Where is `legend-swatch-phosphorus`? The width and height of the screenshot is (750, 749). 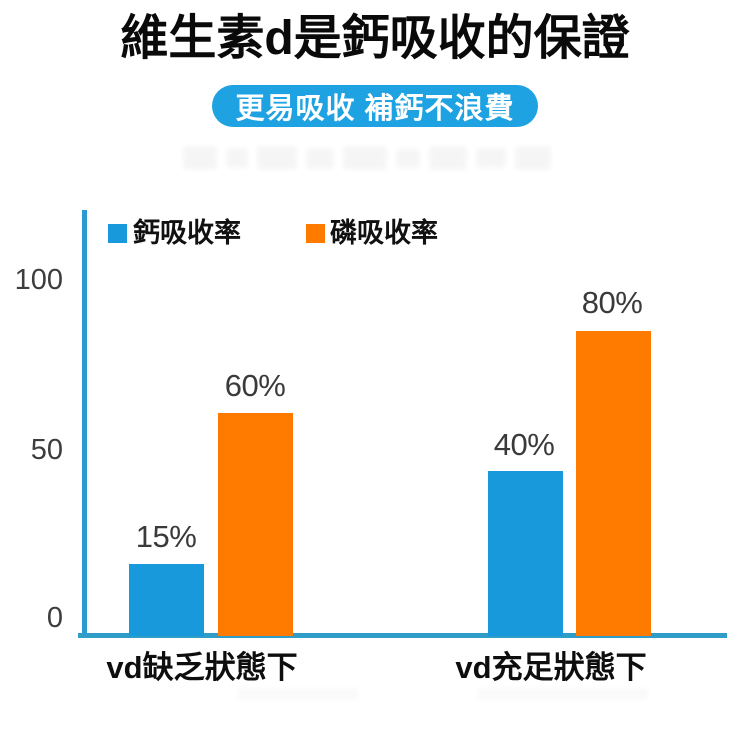
legend-swatch-phosphorus is located at coordinates (315, 233).